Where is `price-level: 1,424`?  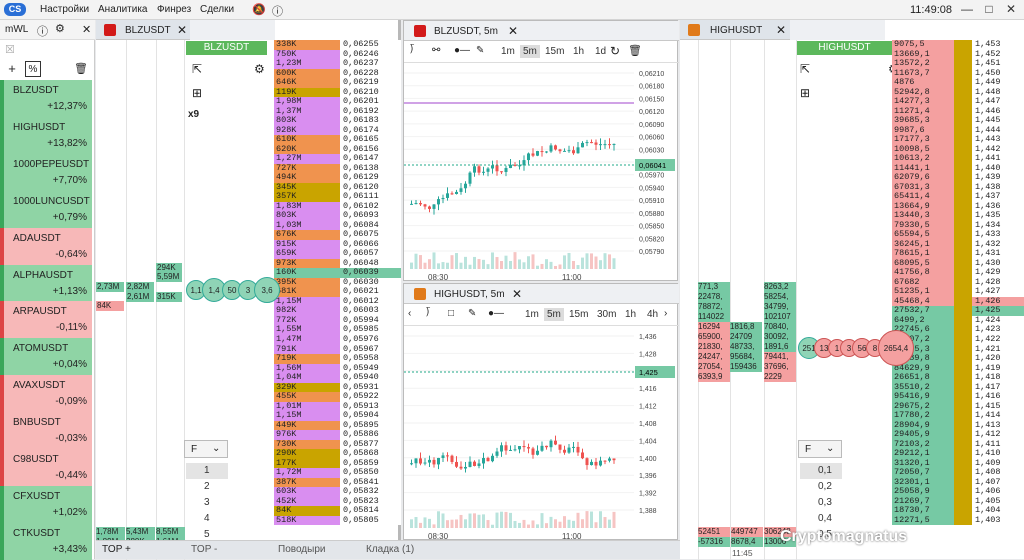 price-level: 1,424 is located at coordinates (998, 320).